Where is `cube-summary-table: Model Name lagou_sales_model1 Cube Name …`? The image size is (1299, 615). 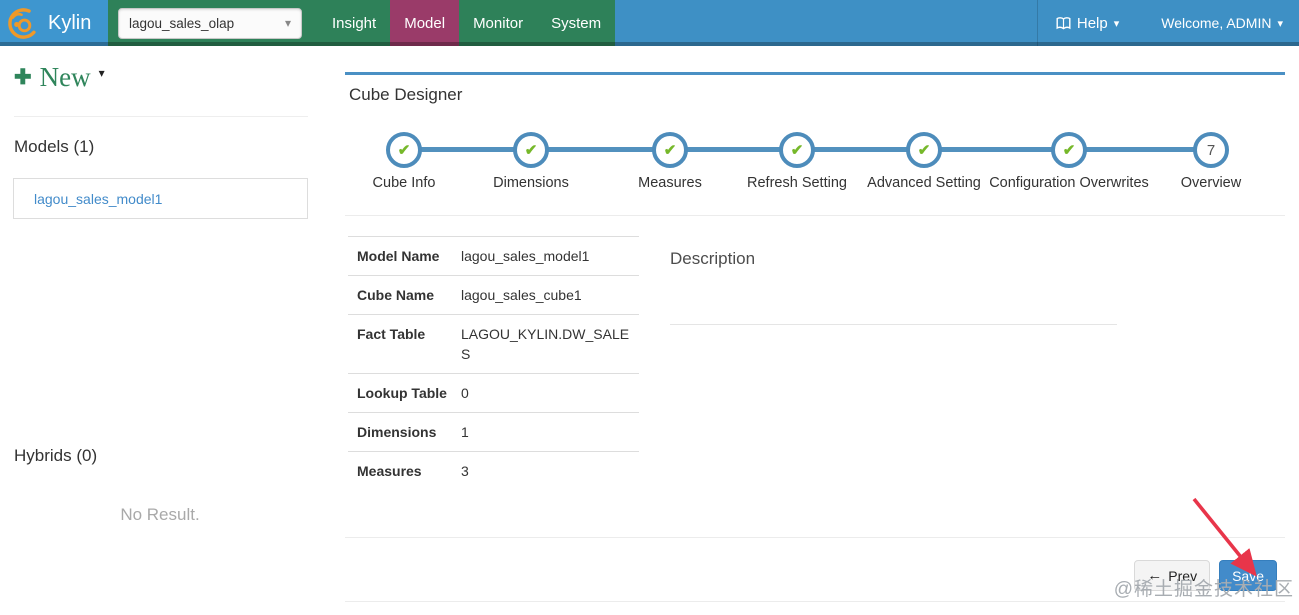 cube-summary-table: Model Name lagou_sales_model1 Cube Name … is located at coordinates (493, 363).